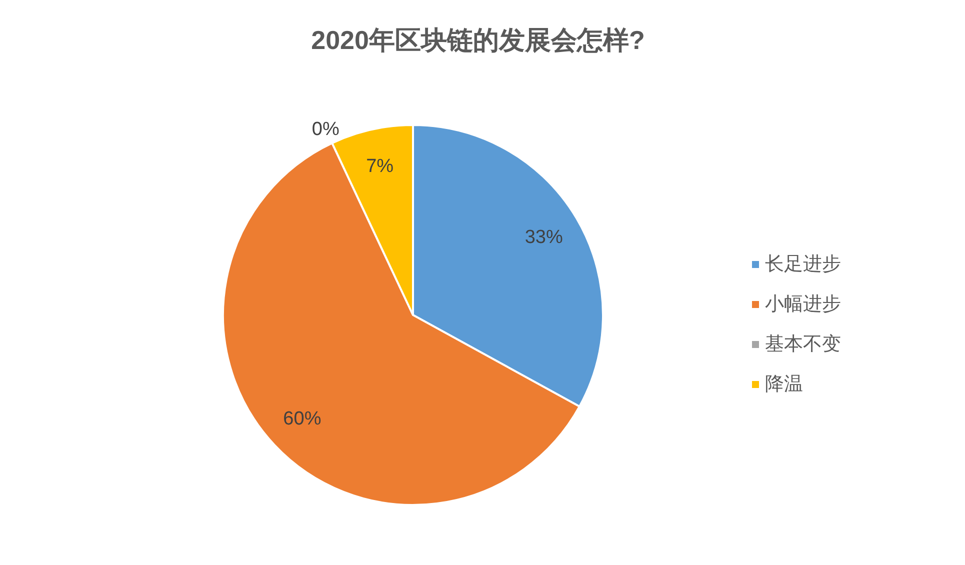 Image resolution: width=965 pixels, height=565 pixels. What do you see at coordinates (803, 304) in the screenshot?
I see `legend-label: 小幅进步` at bounding box center [803, 304].